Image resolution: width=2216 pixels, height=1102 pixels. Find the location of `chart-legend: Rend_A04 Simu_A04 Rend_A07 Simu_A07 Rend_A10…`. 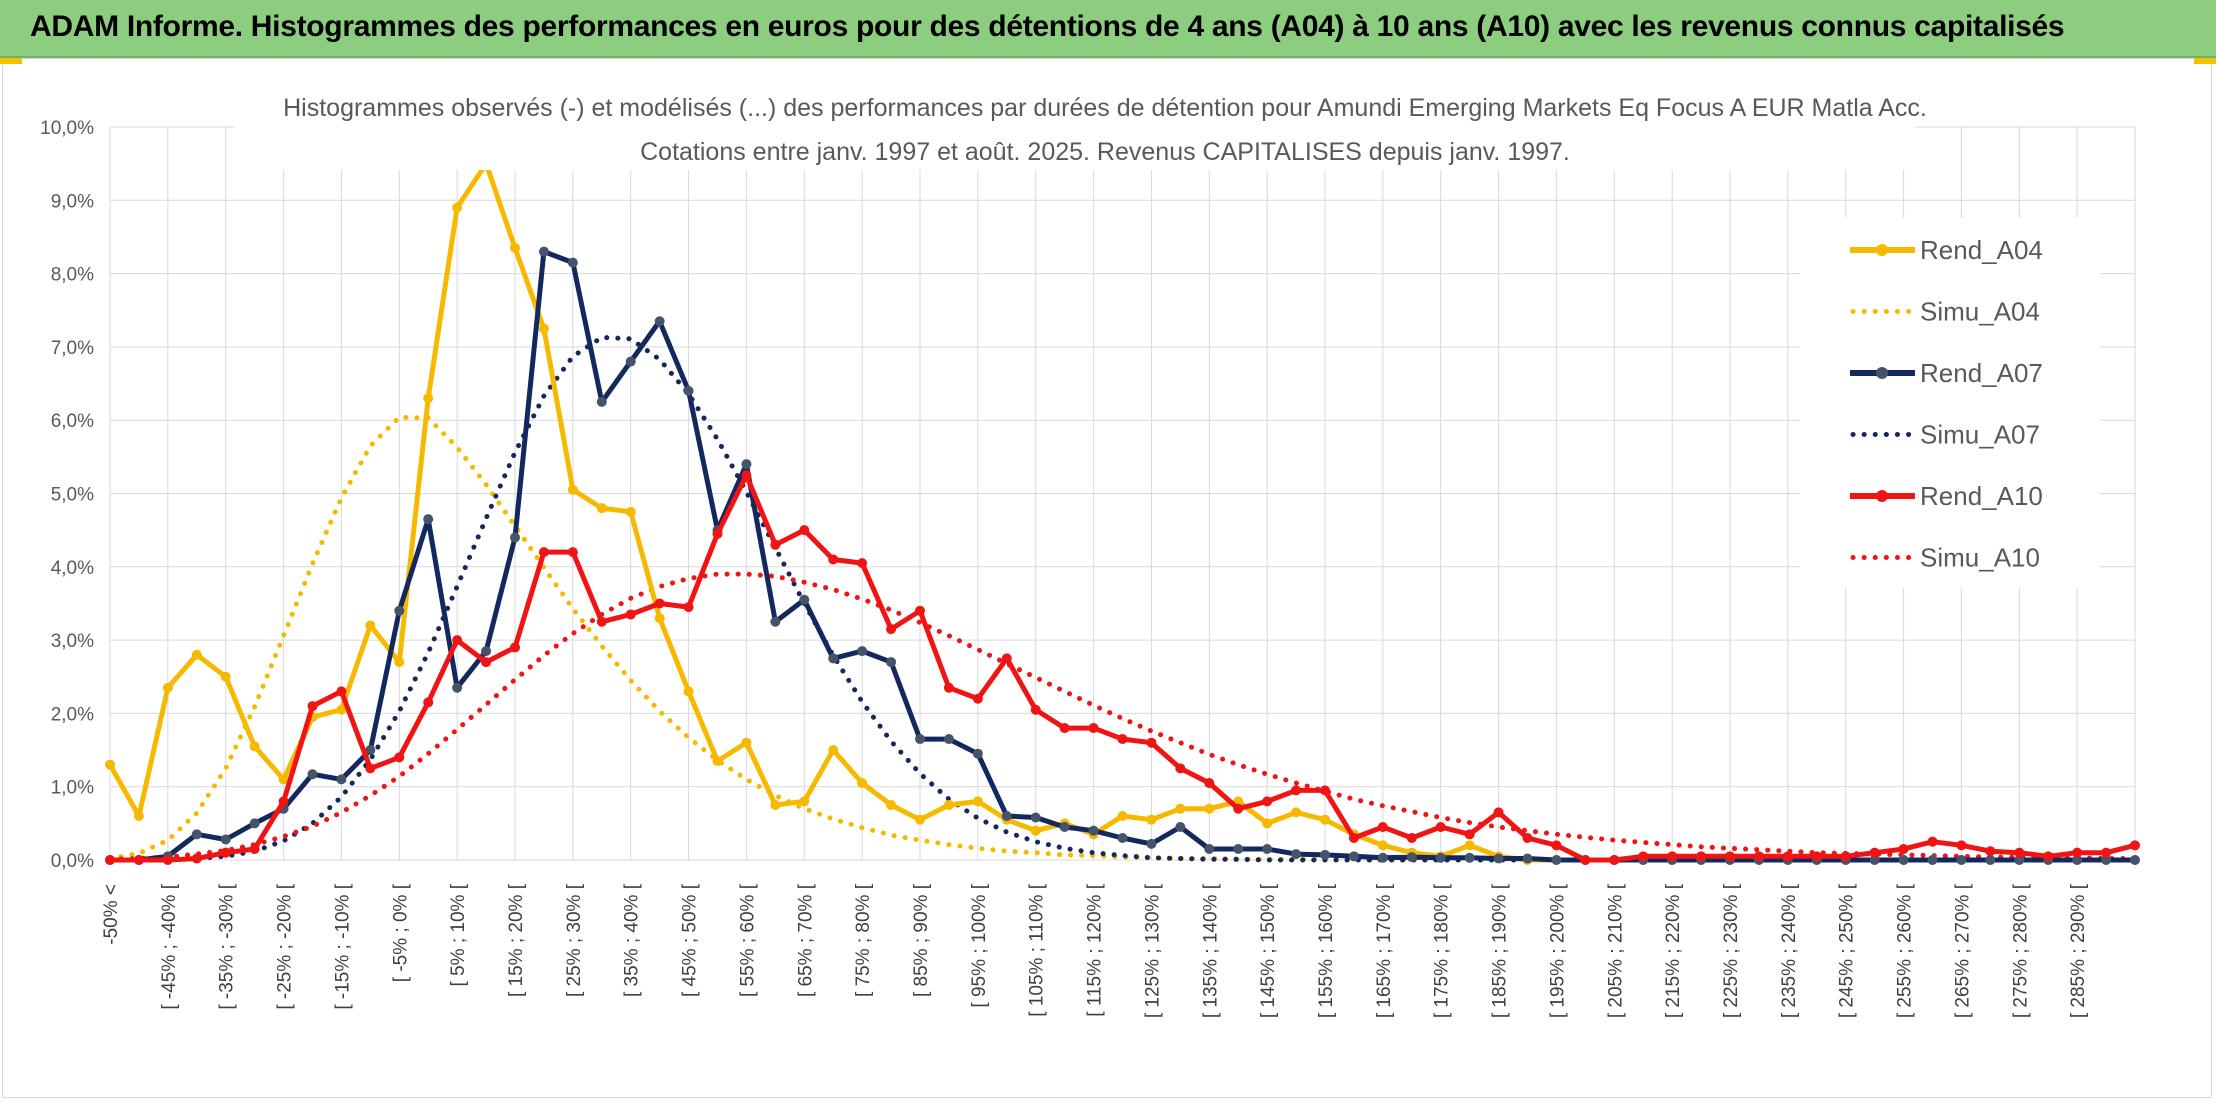

chart-legend: Rend_A04 Simu_A04 Rend_A07 Simu_A07 Rend_A10… is located at coordinates (1946, 404).